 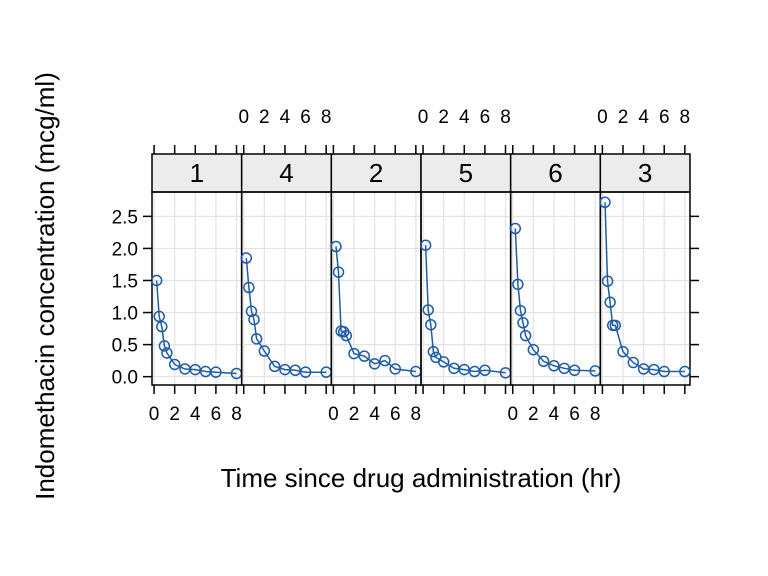 I want to click on y-tick-label: 1.5, so click(x=125, y=281).